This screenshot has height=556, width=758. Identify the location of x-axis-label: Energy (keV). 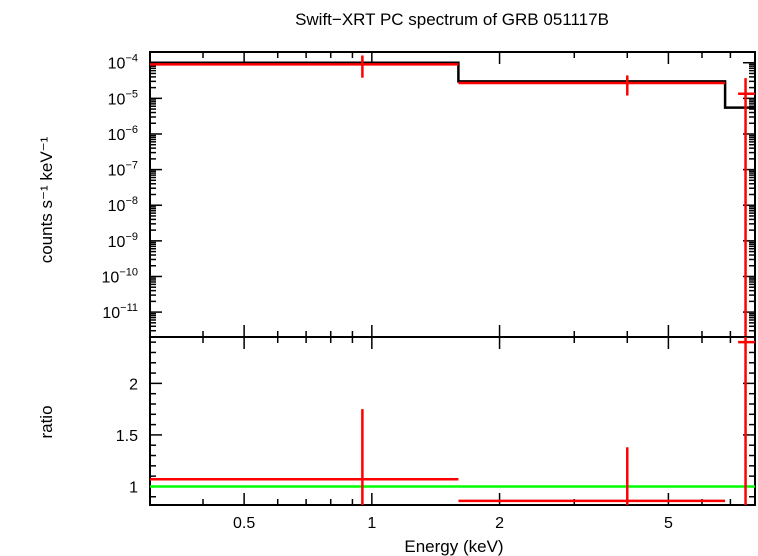
(453, 546).